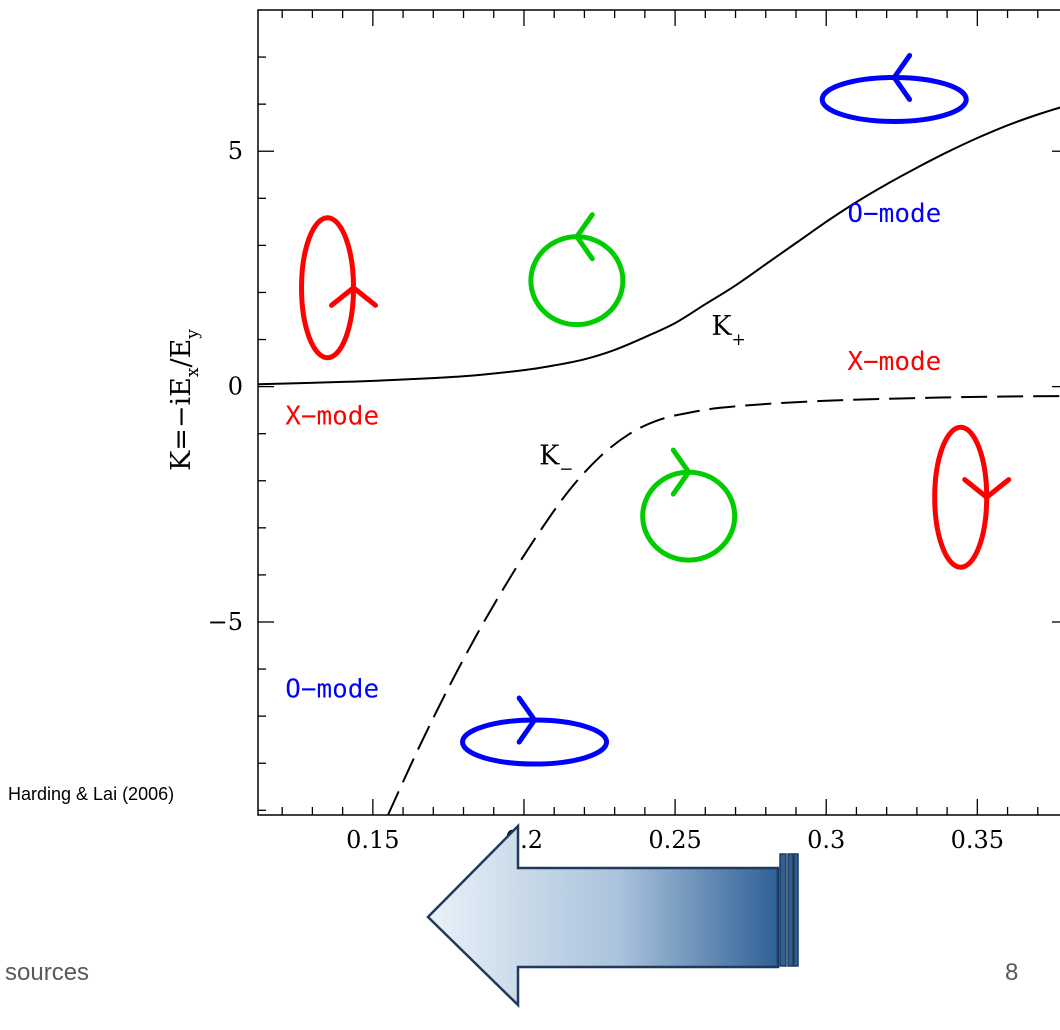 The width and height of the screenshot is (1060, 1030). I want to click on y-tick-label: 0, so click(235, 387).